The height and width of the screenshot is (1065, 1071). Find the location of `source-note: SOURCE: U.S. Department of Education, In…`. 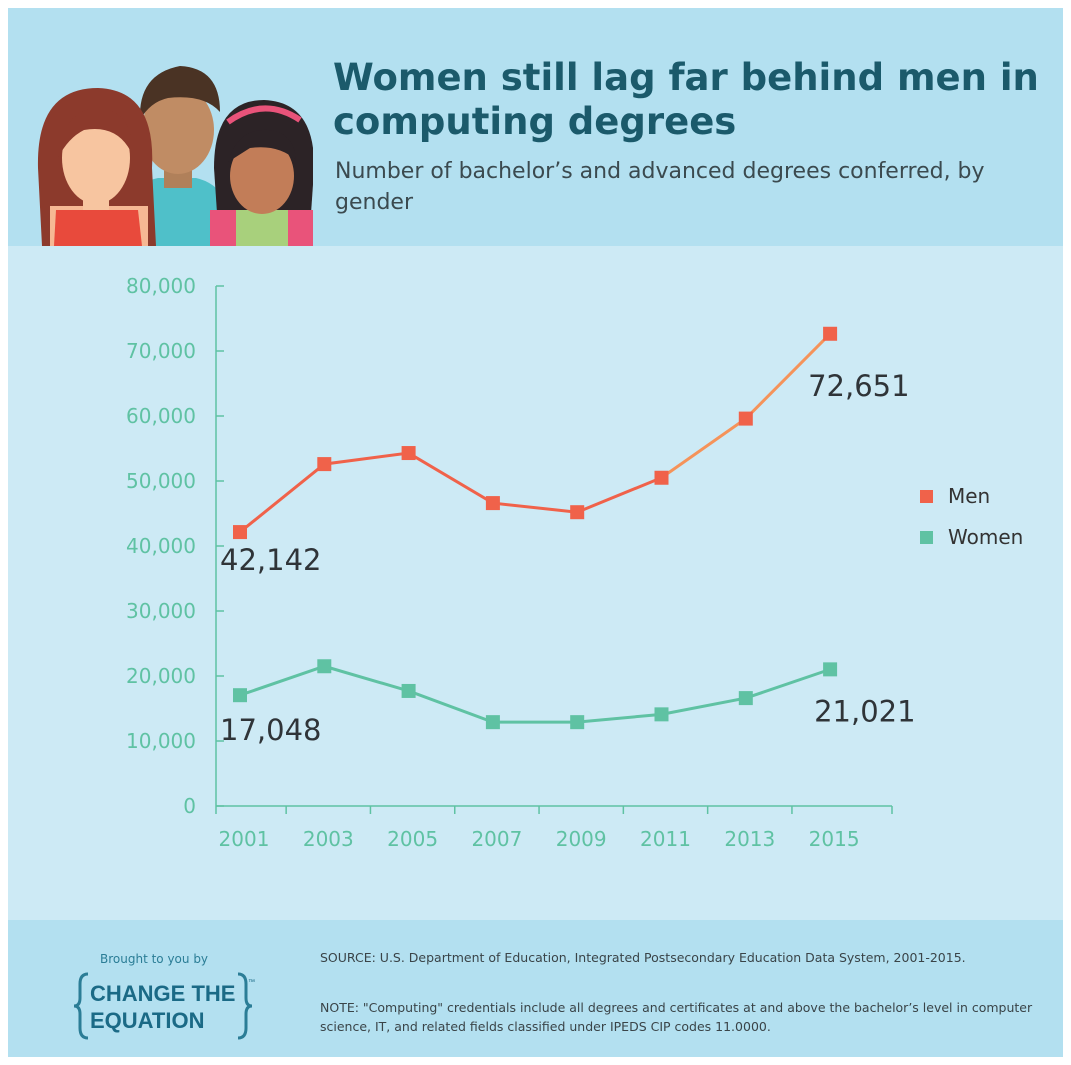

source-note: SOURCE: U.S. Department of Education, In… is located at coordinates (643, 957).